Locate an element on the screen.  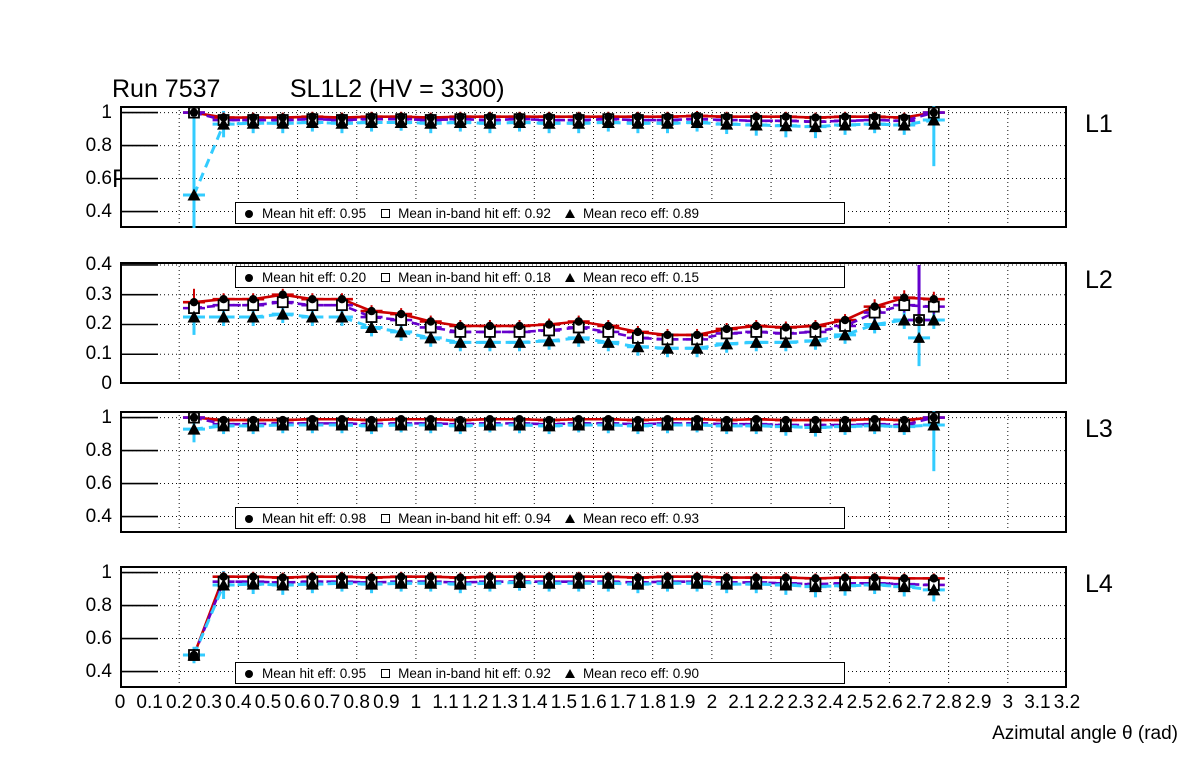
x-axis-tick-label: 2.4 is located at coordinates (830, 702).